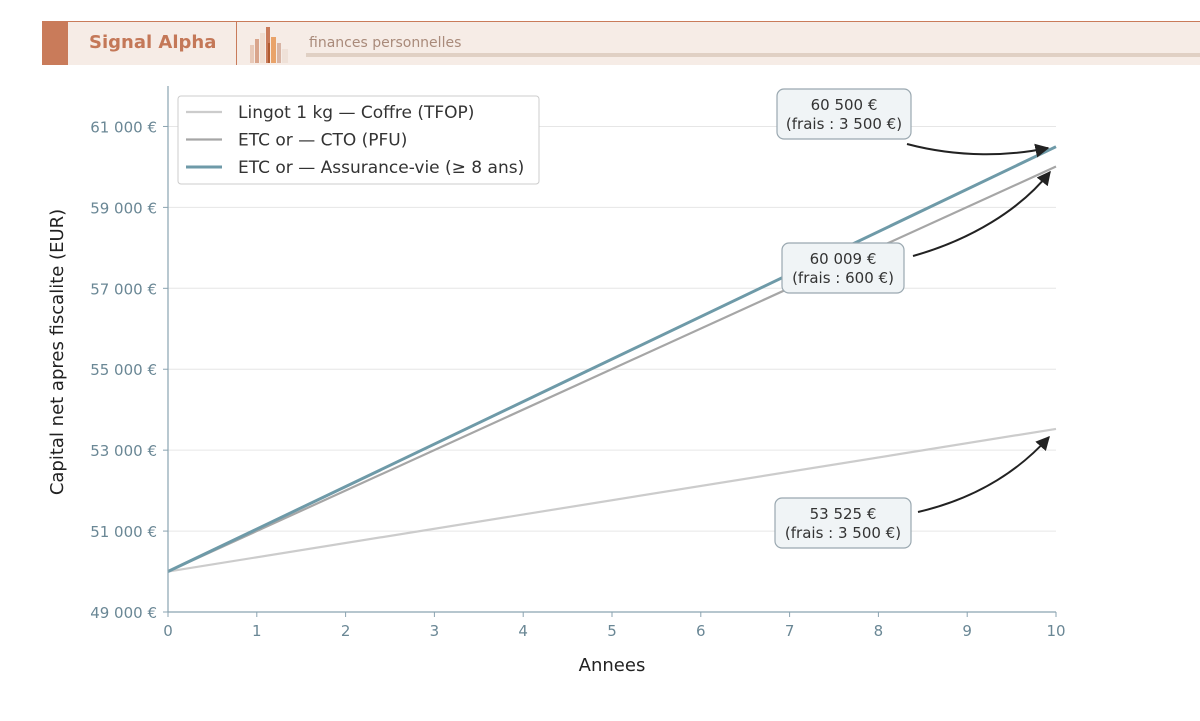  I want to click on site-header: Signal Alpha finances personnelles, so click(621, 43).